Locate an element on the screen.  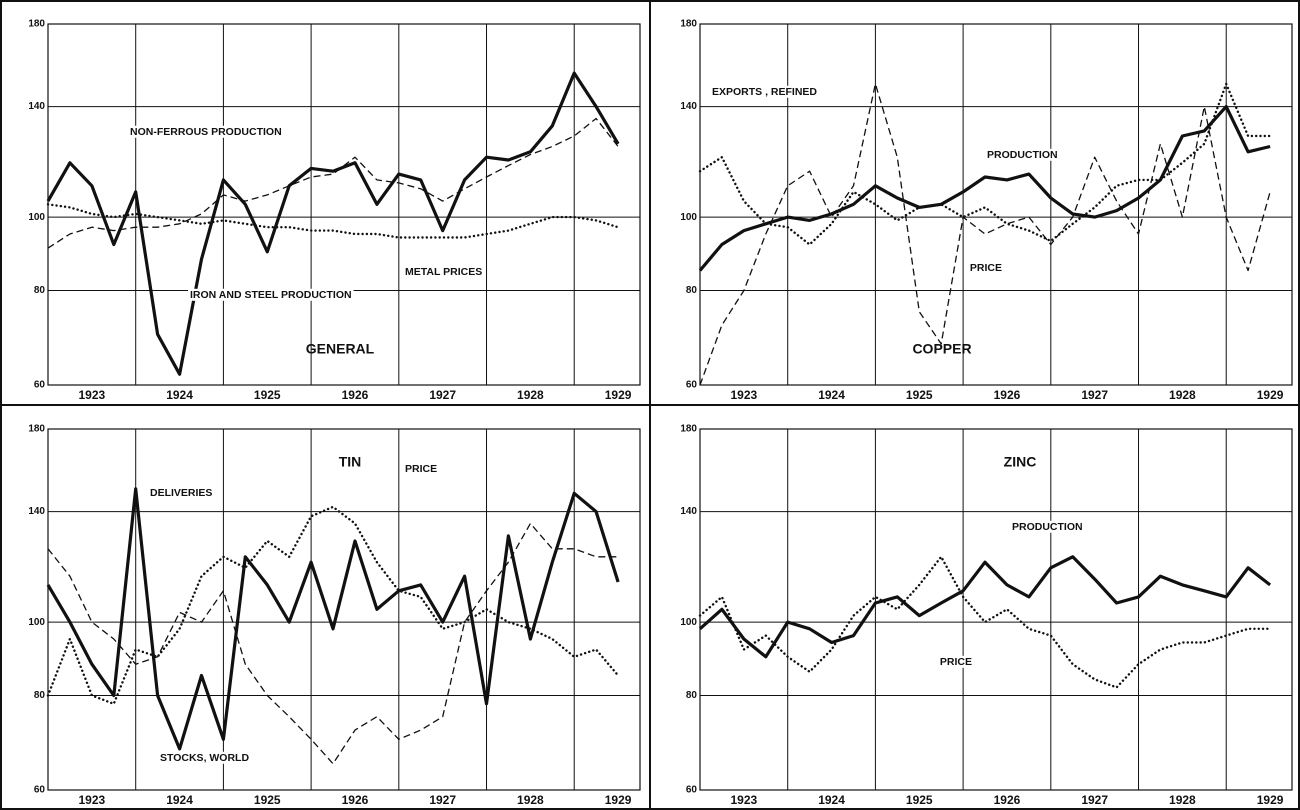
series-label: NON-FERROUS PRODUCTION is located at coordinates (206, 132).